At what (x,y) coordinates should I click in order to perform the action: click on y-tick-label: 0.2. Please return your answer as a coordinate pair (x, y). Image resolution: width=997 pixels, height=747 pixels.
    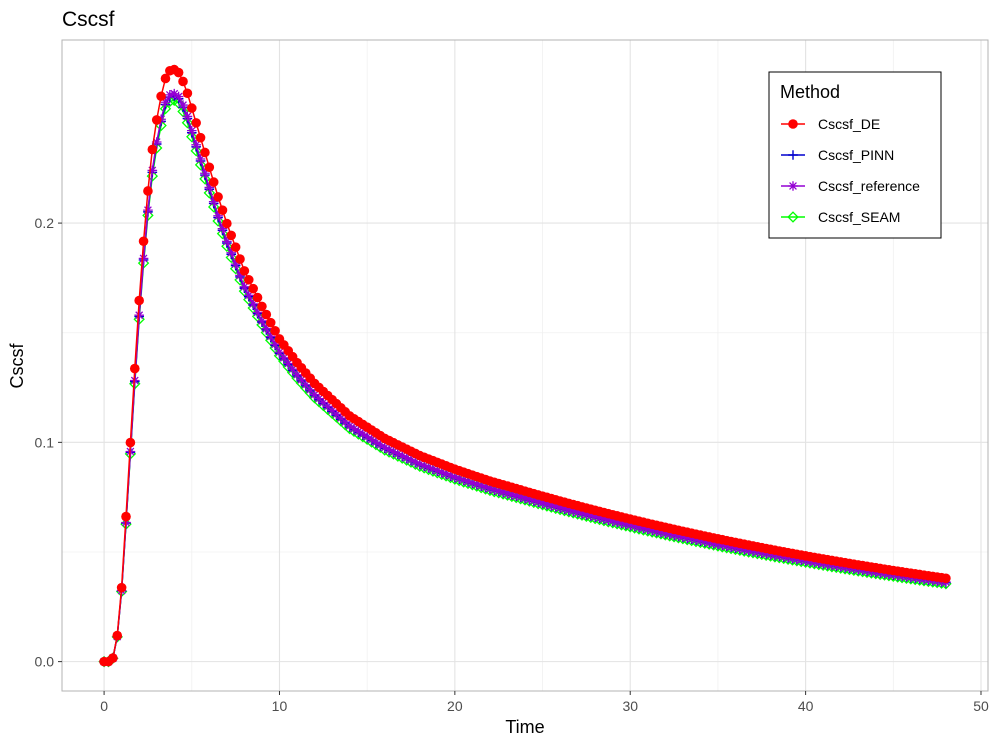
    Looking at the image, I should click on (45, 223).